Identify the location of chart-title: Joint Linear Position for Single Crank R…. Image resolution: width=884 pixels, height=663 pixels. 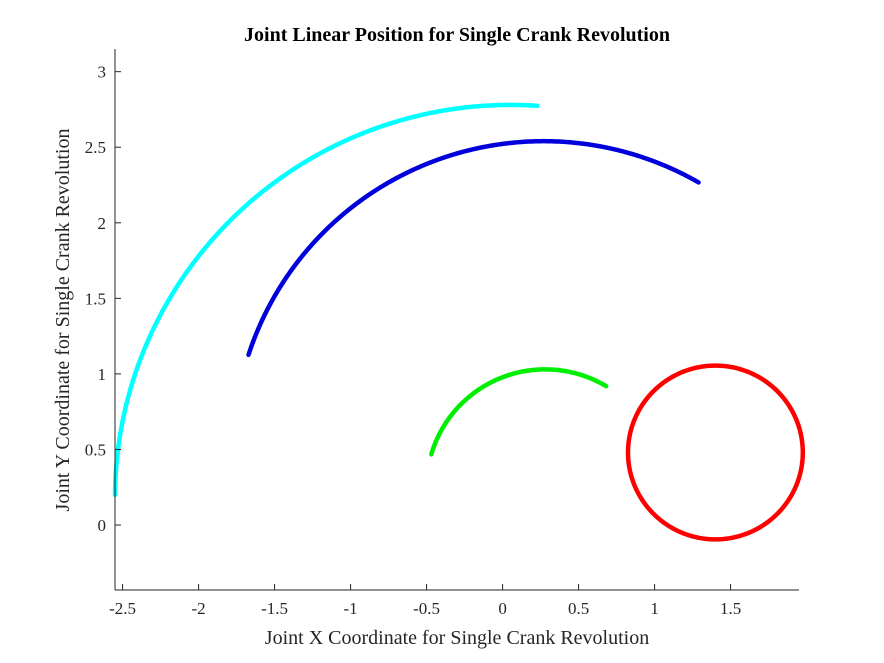
(457, 35).